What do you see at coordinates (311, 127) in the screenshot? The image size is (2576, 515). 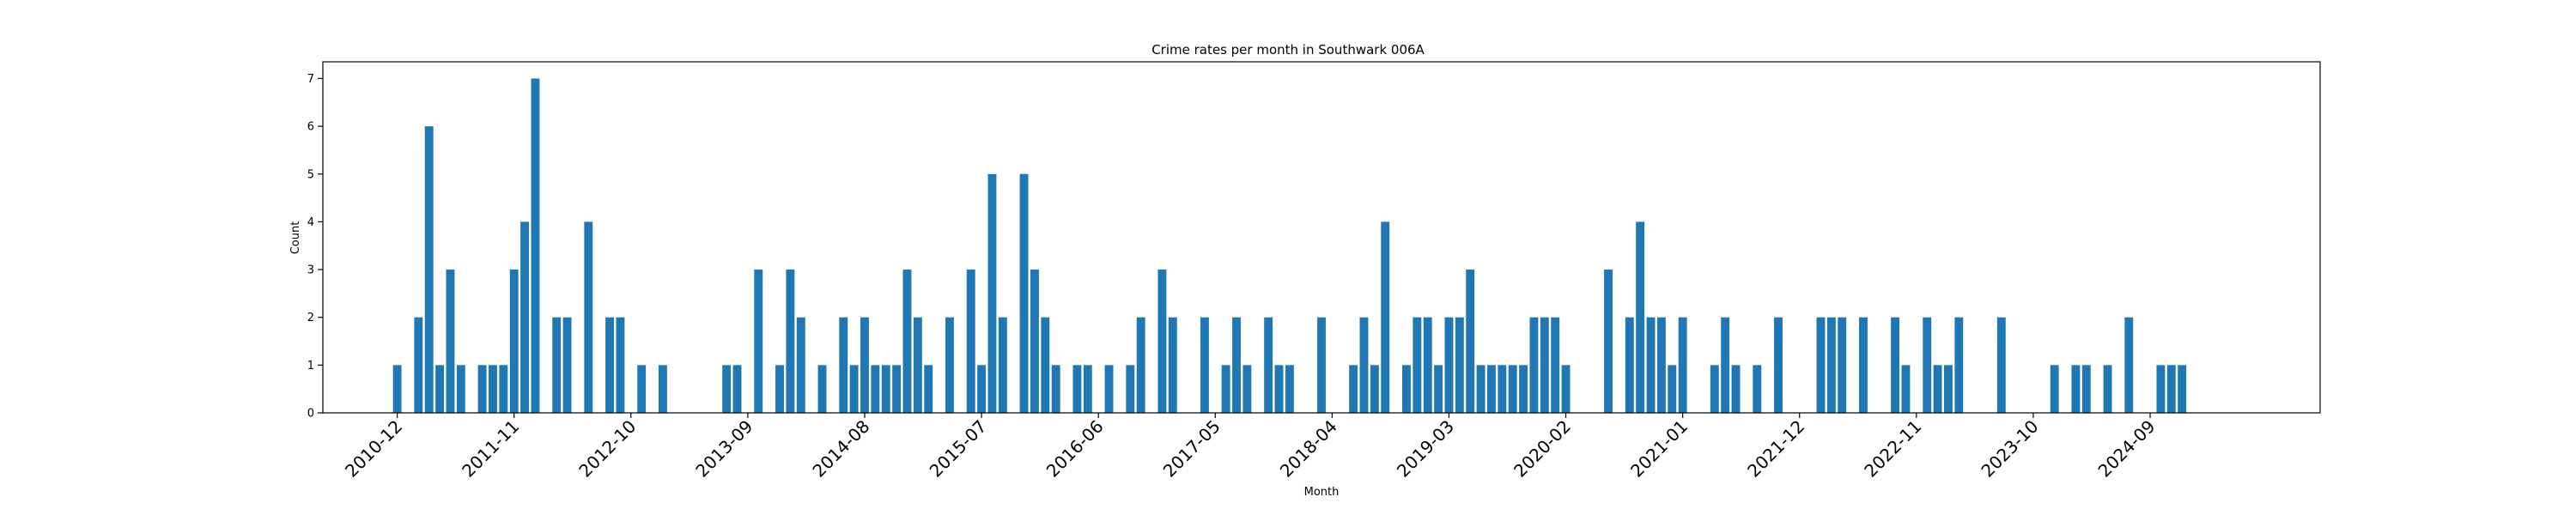 I see `y-tick-label: 6` at bounding box center [311, 127].